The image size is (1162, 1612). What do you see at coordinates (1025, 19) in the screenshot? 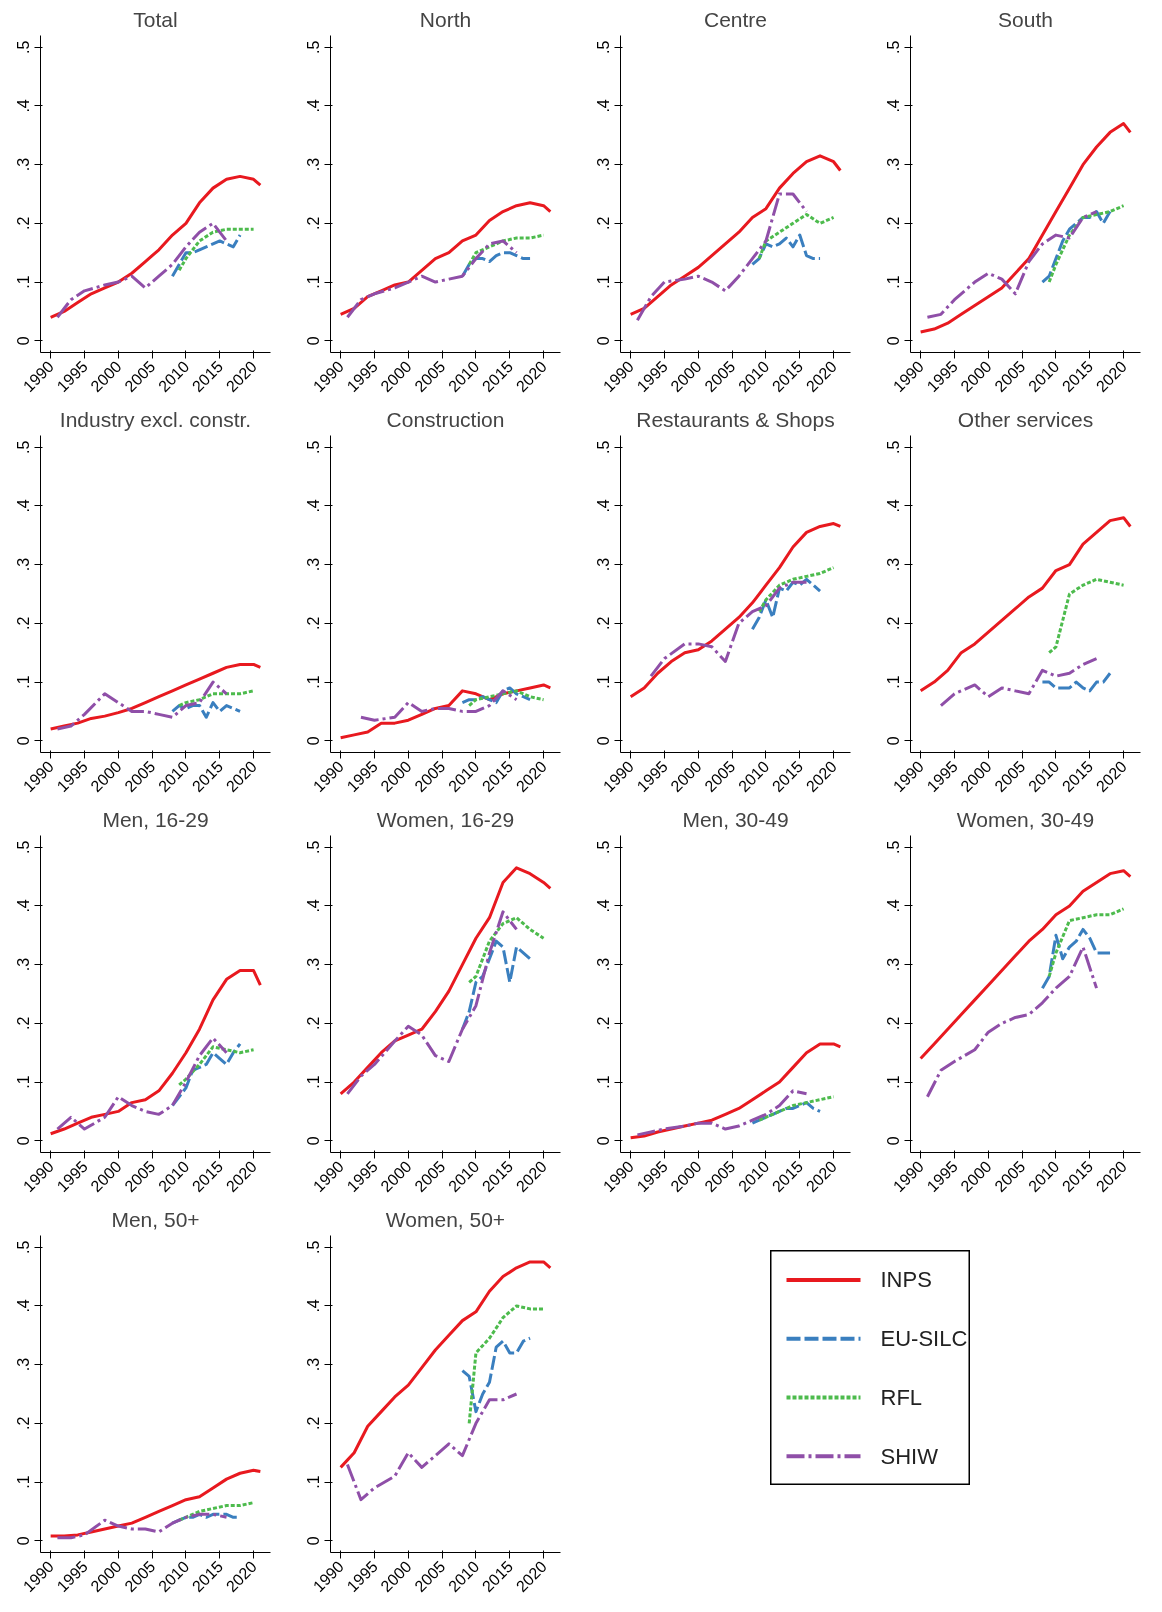
I see `chart-title: South` at bounding box center [1025, 19].